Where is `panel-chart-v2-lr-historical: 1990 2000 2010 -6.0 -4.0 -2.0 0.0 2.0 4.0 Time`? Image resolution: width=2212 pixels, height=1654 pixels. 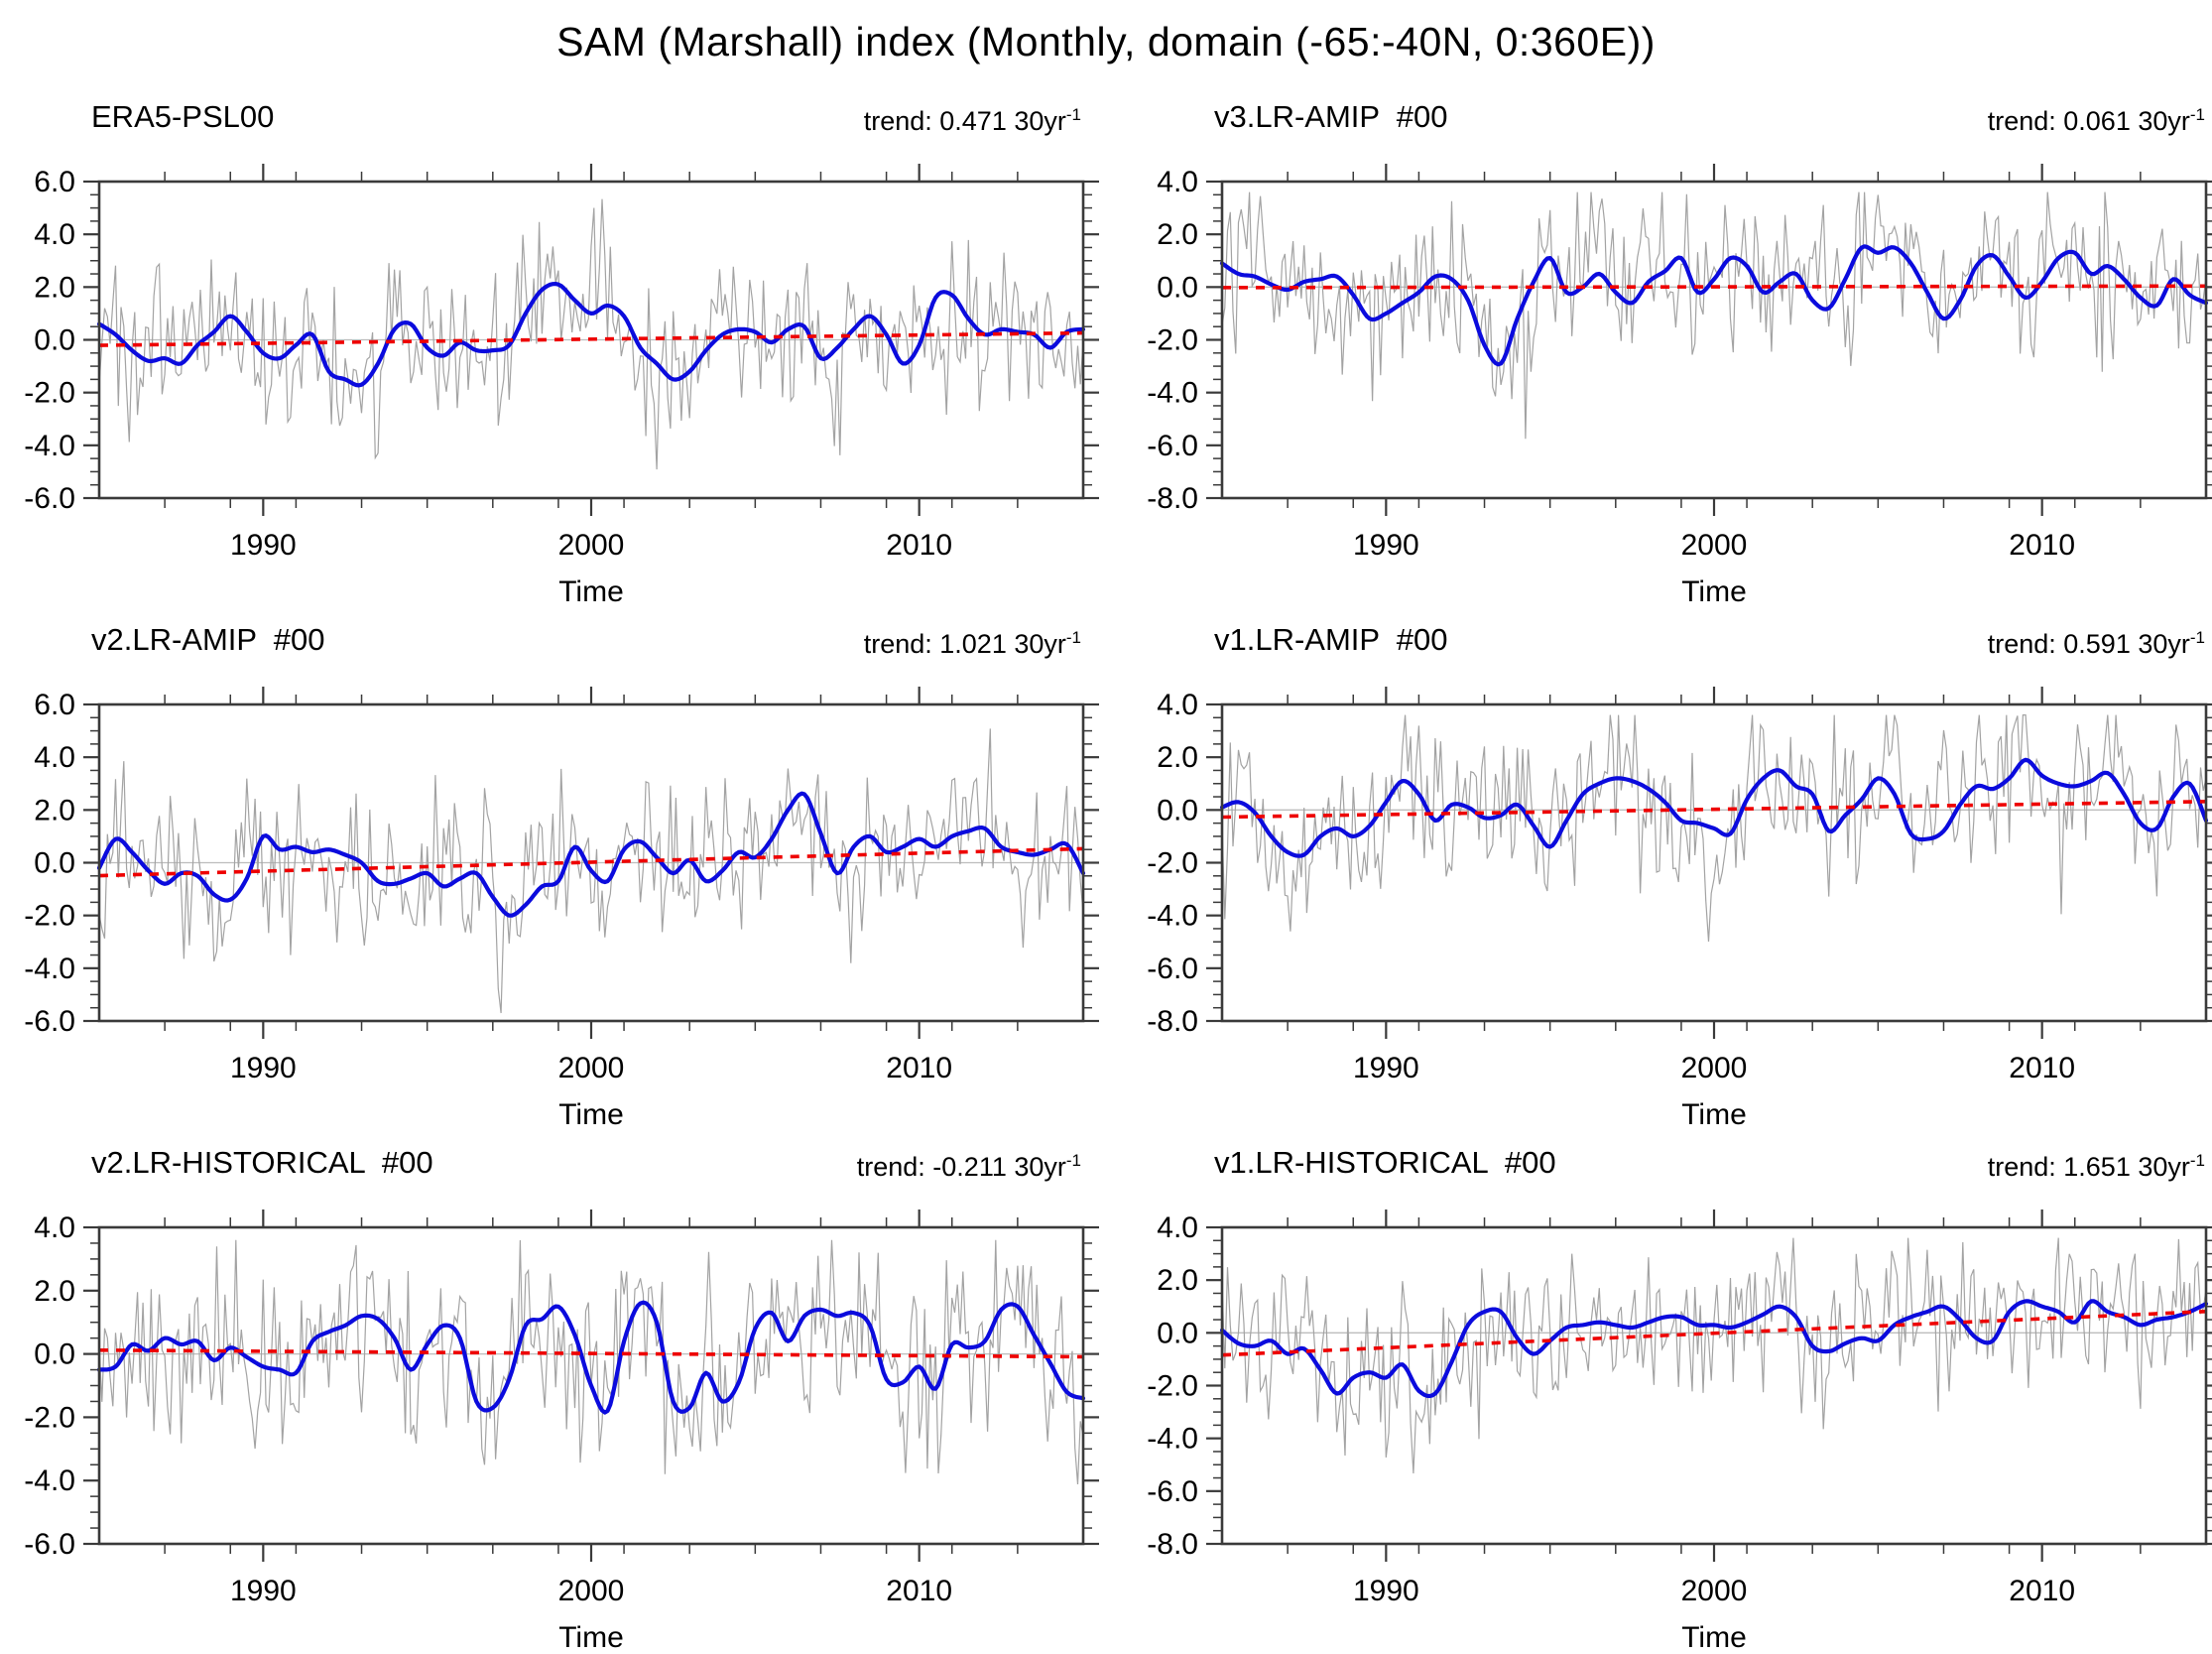 panel-chart-v2-lr-historical: 1990 2000 2010 -6.0 -4.0 -2.0 0.0 2.0 4.0 Time is located at coordinates (561, 1430).